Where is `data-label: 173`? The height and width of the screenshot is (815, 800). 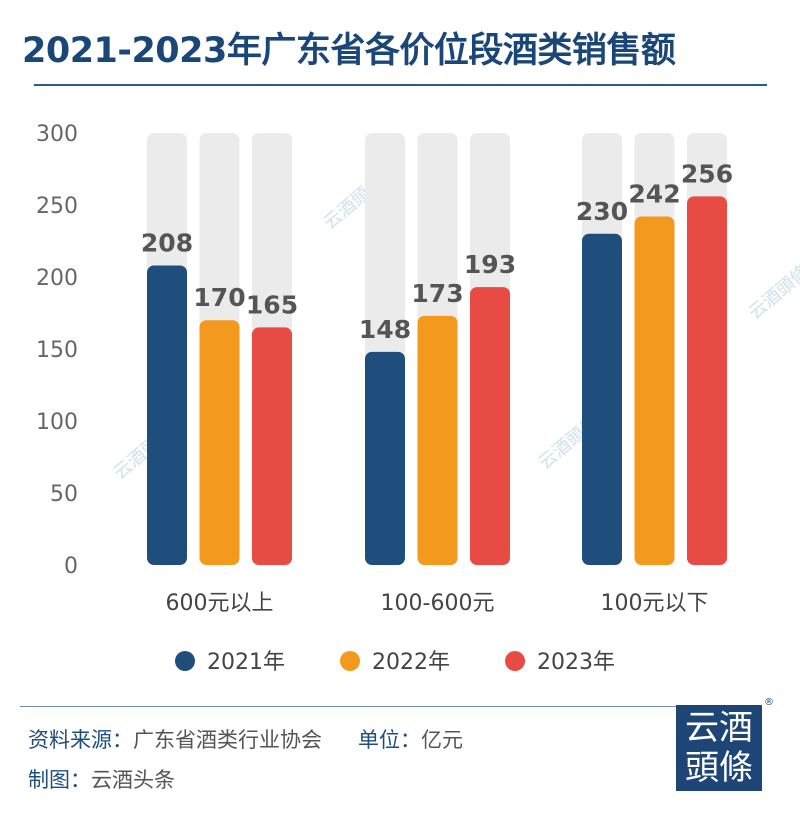 data-label: 173 is located at coordinates (437, 293).